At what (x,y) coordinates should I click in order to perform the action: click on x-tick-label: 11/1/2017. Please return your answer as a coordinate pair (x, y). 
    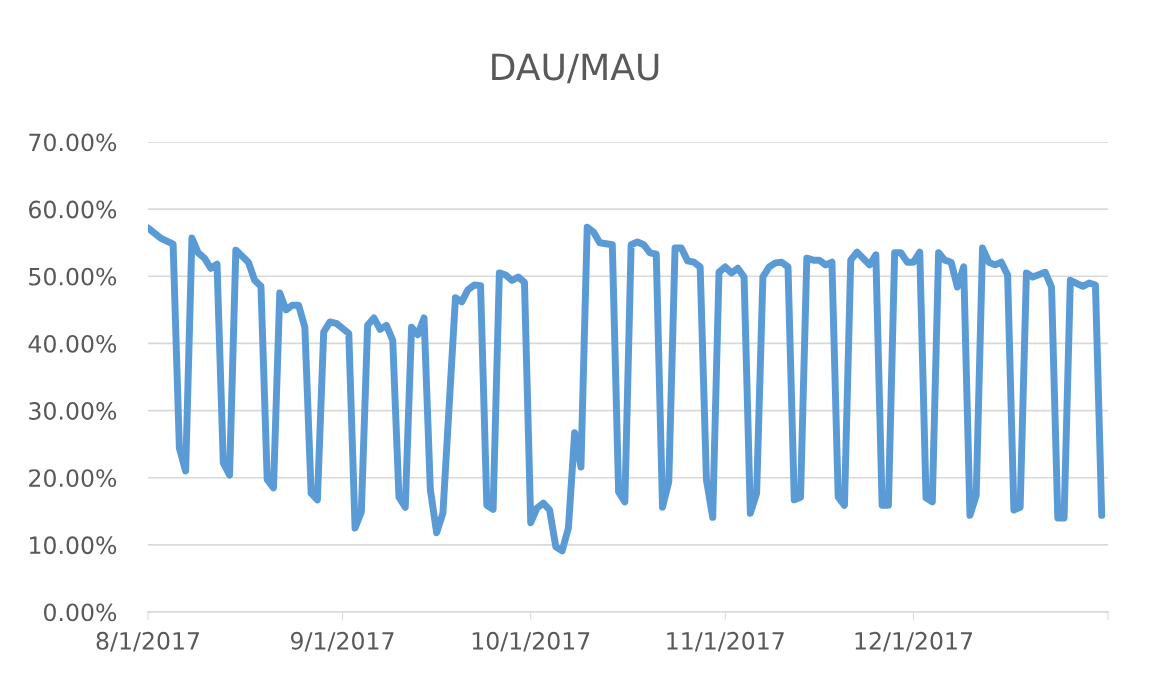
    Looking at the image, I should click on (725, 641).